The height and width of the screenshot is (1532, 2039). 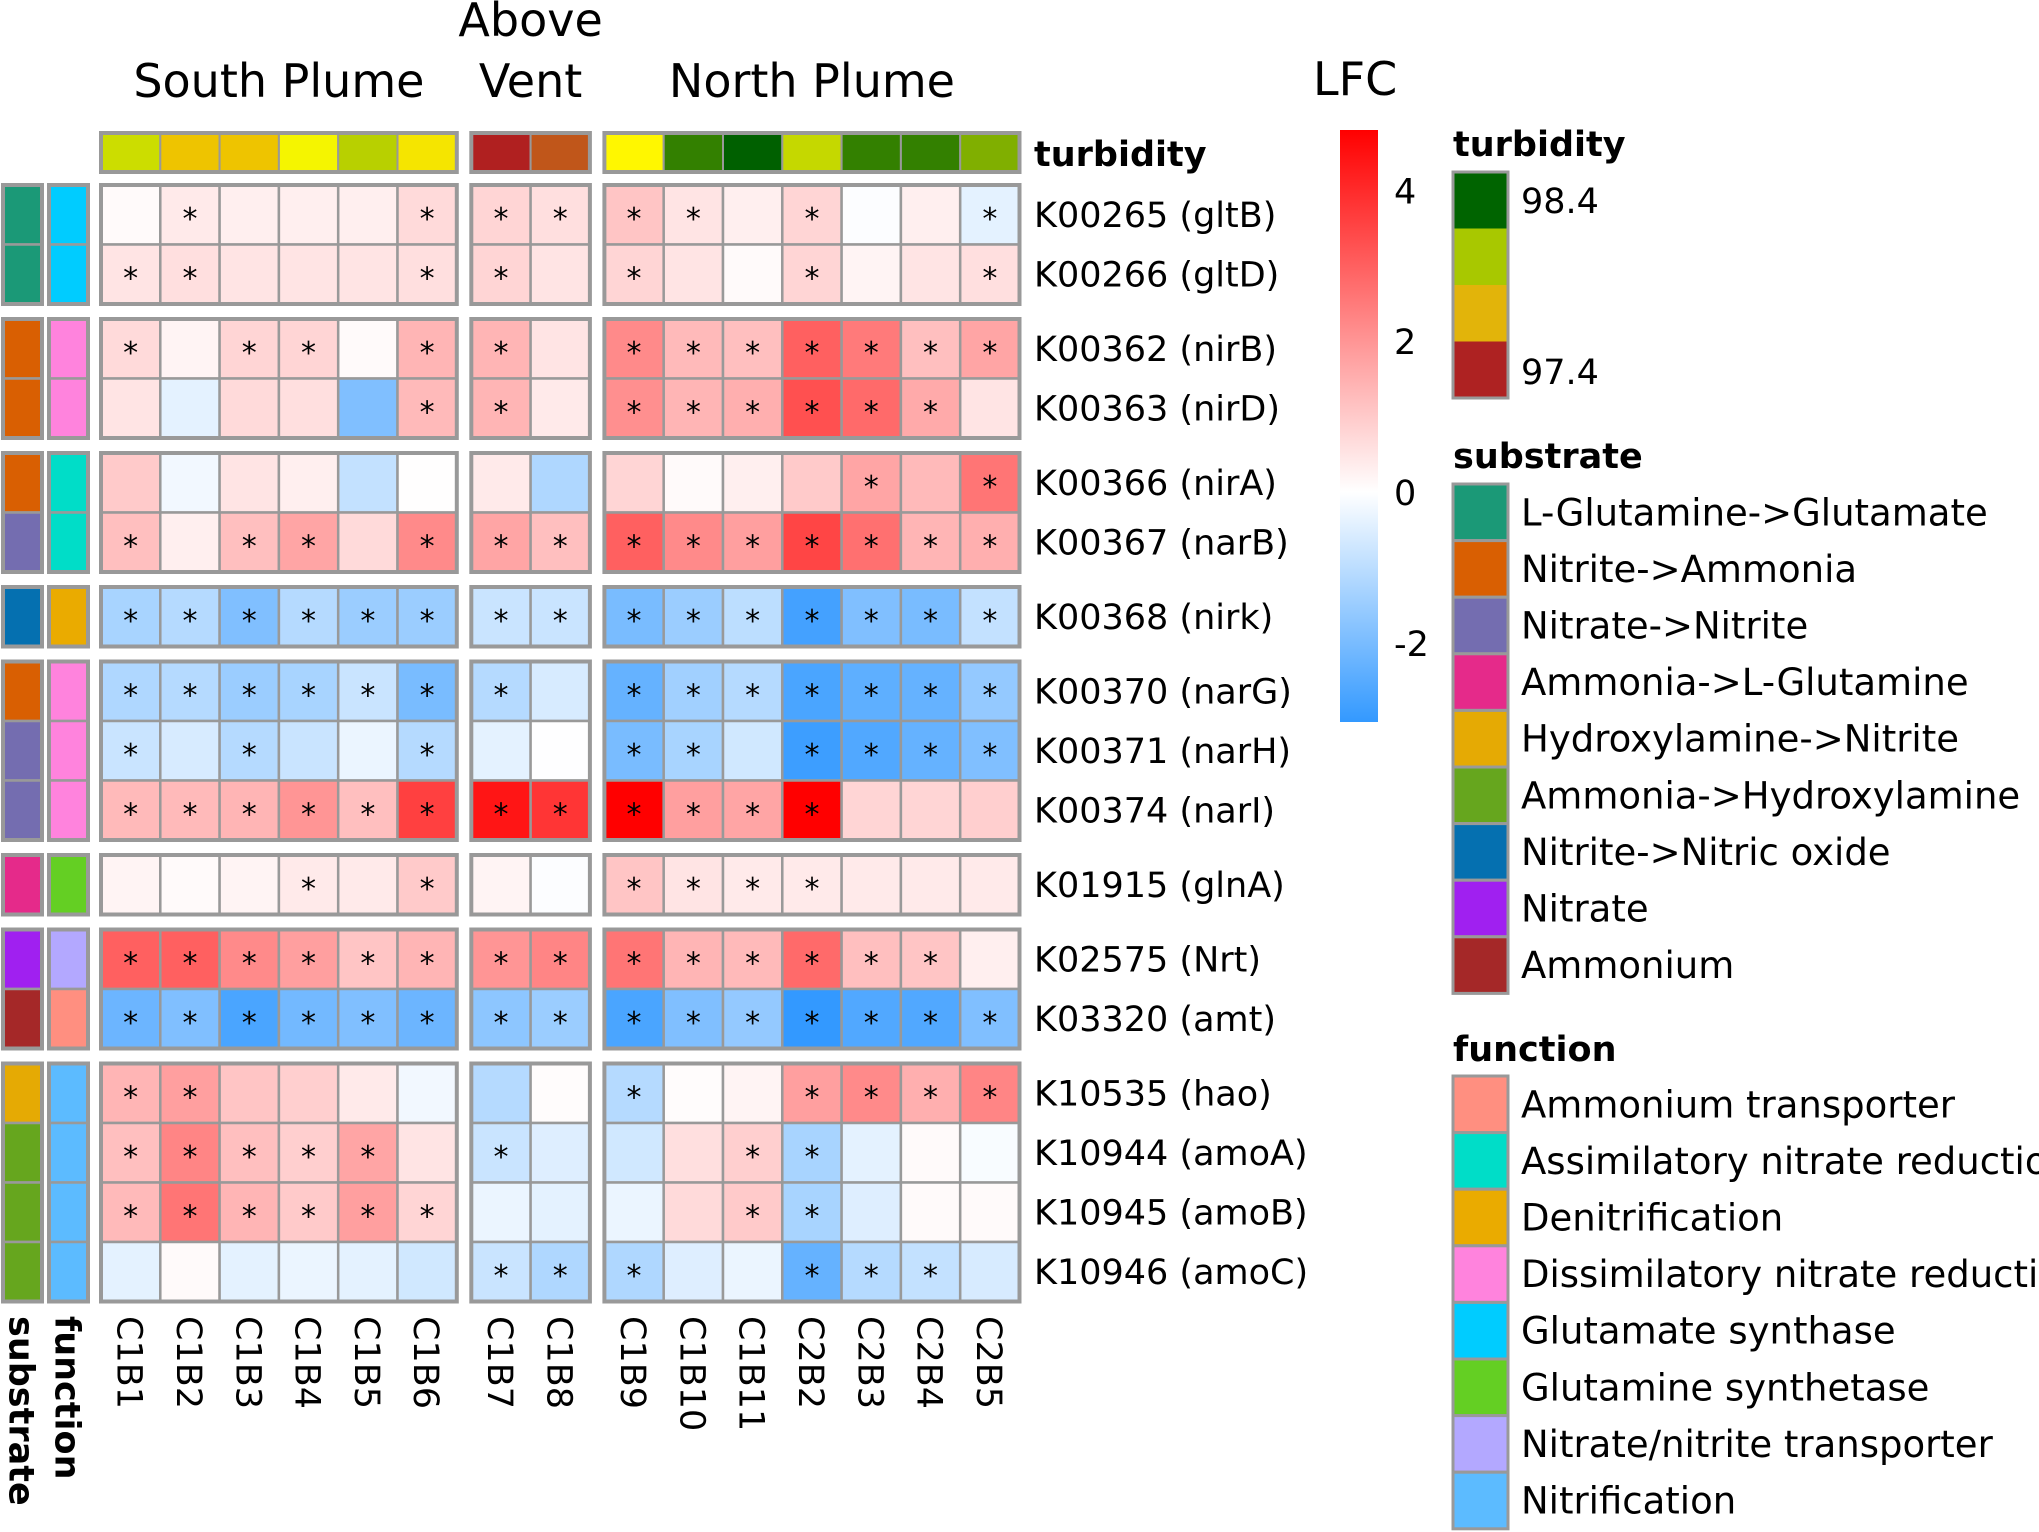 I want to click on substrate-legend-label: Ammonium, so click(x=1627, y=965).